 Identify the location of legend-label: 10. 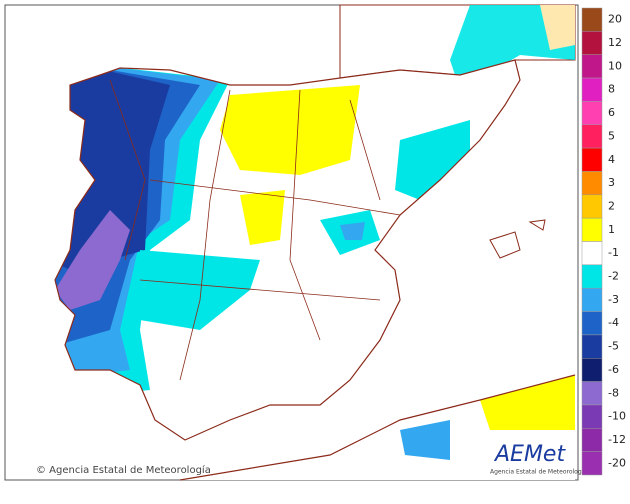
(615, 65).